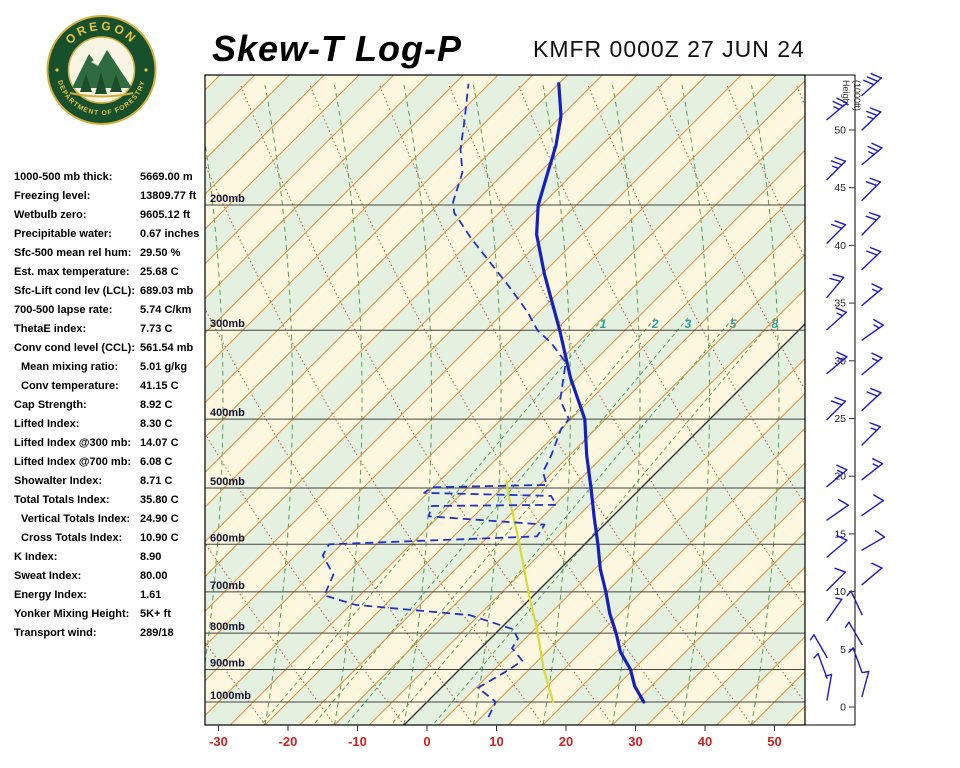 This screenshot has width=960, height=768. What do you see at coordinates (167, 348) in the screenshot?
I see `stat-value: 561.54 mb` at bounding box center [167, 348].